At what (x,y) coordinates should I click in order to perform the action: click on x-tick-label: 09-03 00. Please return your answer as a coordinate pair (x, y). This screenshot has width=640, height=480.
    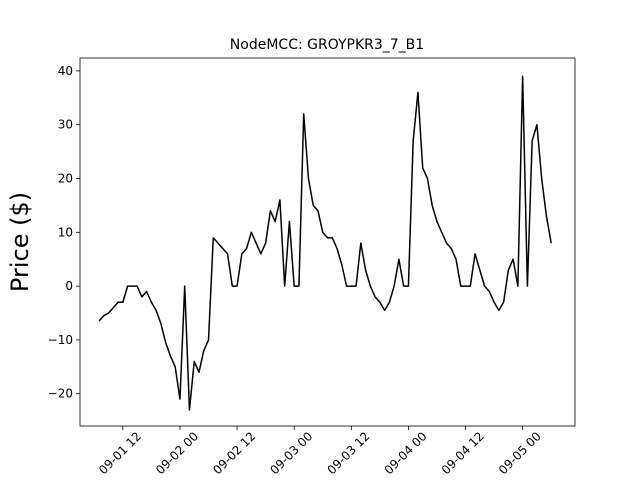
    Looking at the image, I should click on (291, 453).